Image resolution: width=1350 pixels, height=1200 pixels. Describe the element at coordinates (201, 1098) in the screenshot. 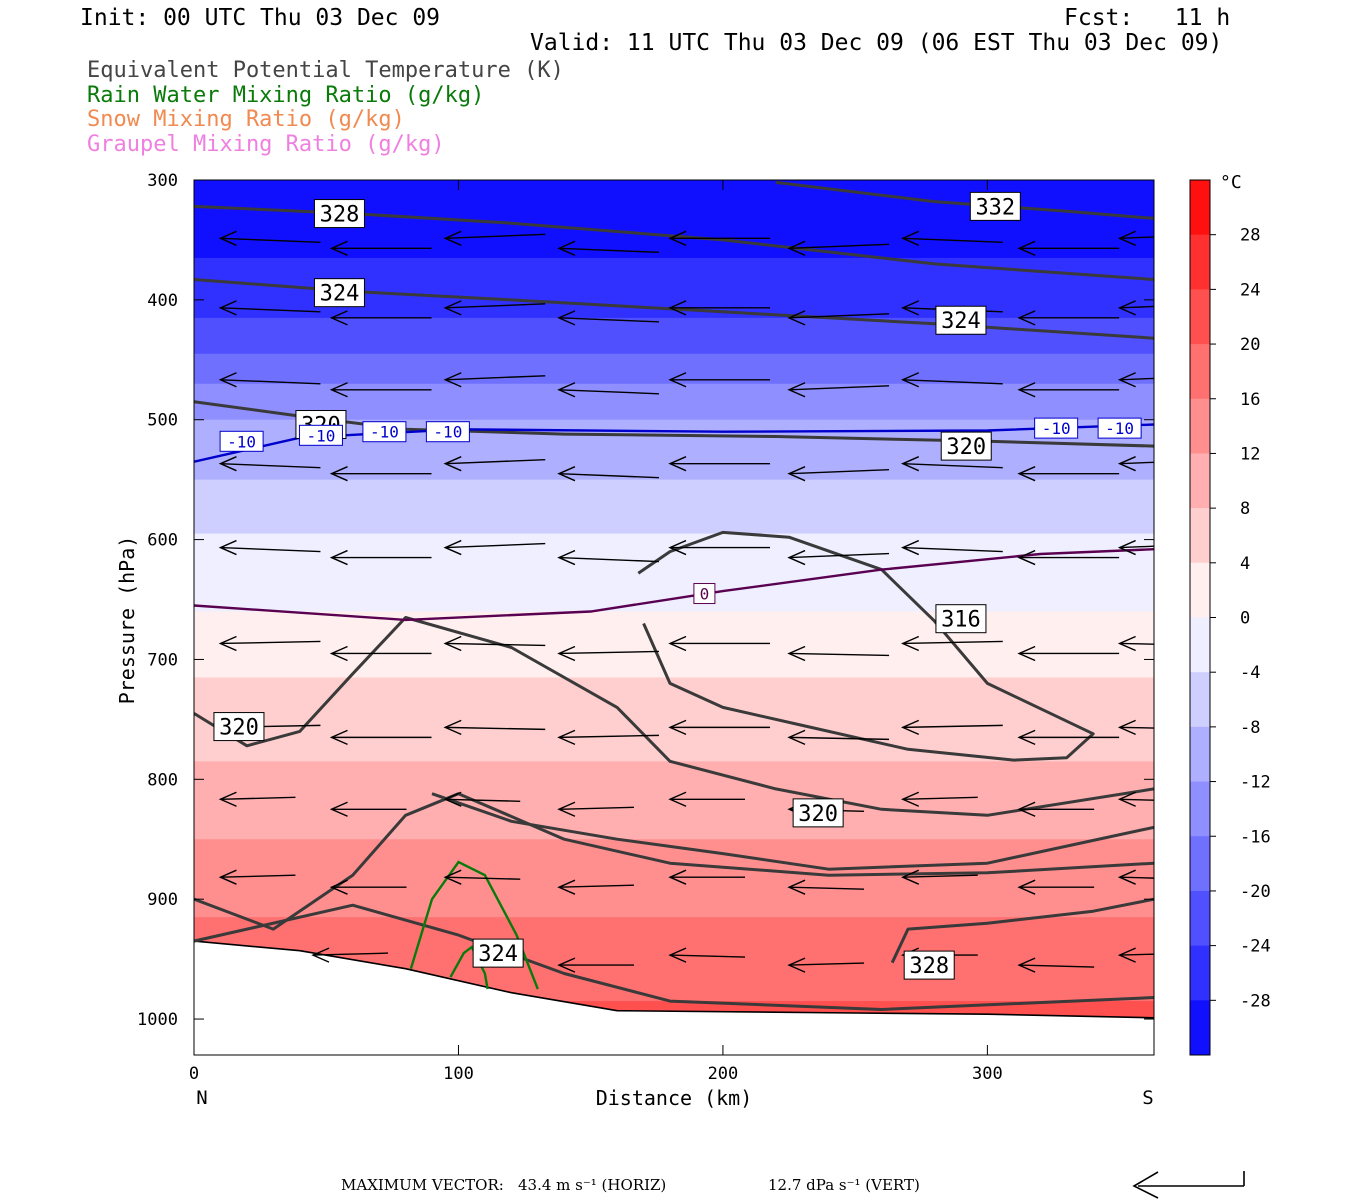

I see `x-end-label-north: N` at that location.